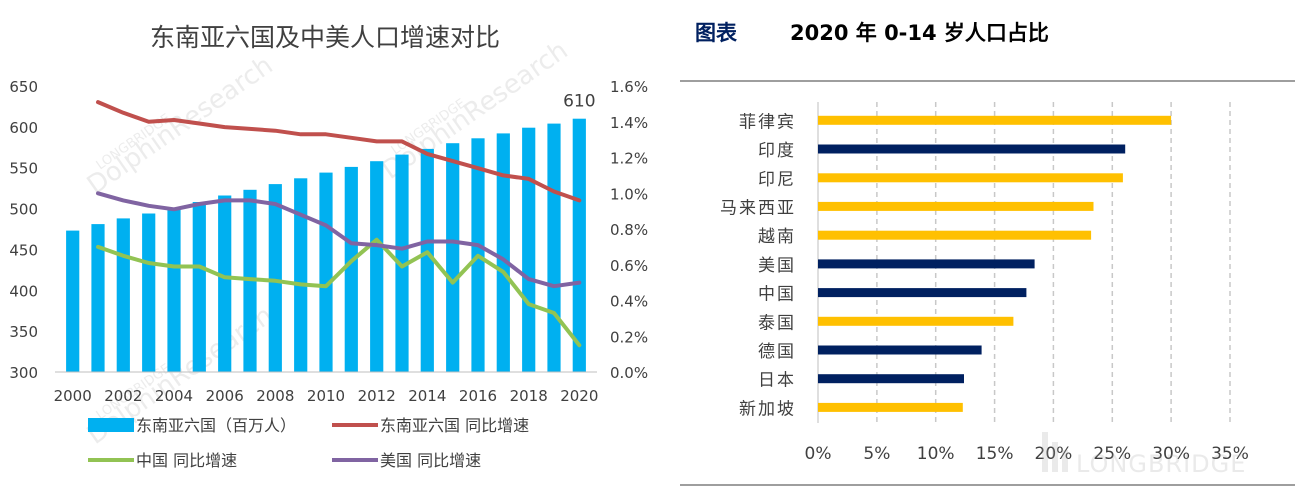 The width and height of the screenshot is (1306, 498). What do you see at coordinates (275, 396) in the screenshot?
I see `x-tick-label: 2008` at bounding box center [275, 396].